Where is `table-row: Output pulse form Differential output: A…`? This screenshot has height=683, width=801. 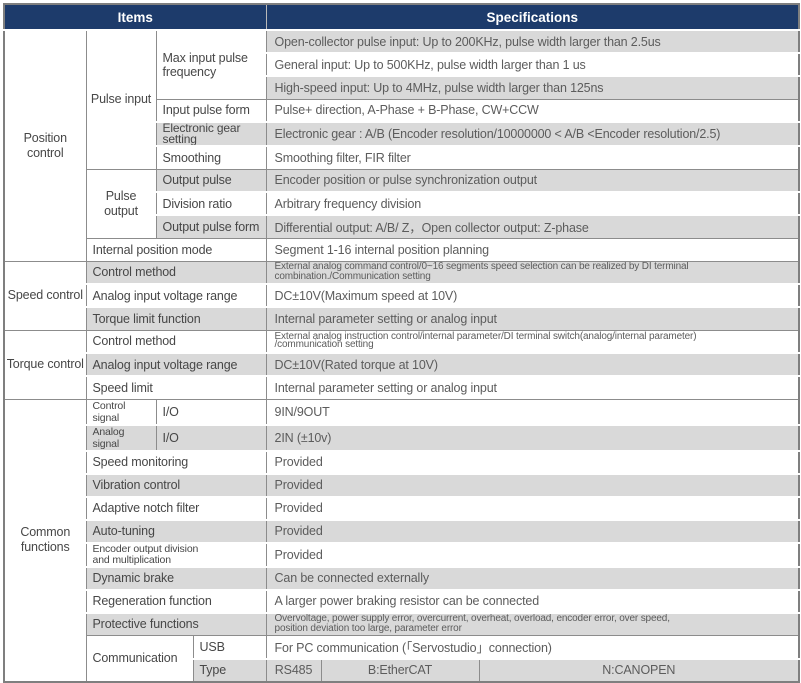
table-row: Output pulse form Differential output: A… is located at coordinates (402, 226).